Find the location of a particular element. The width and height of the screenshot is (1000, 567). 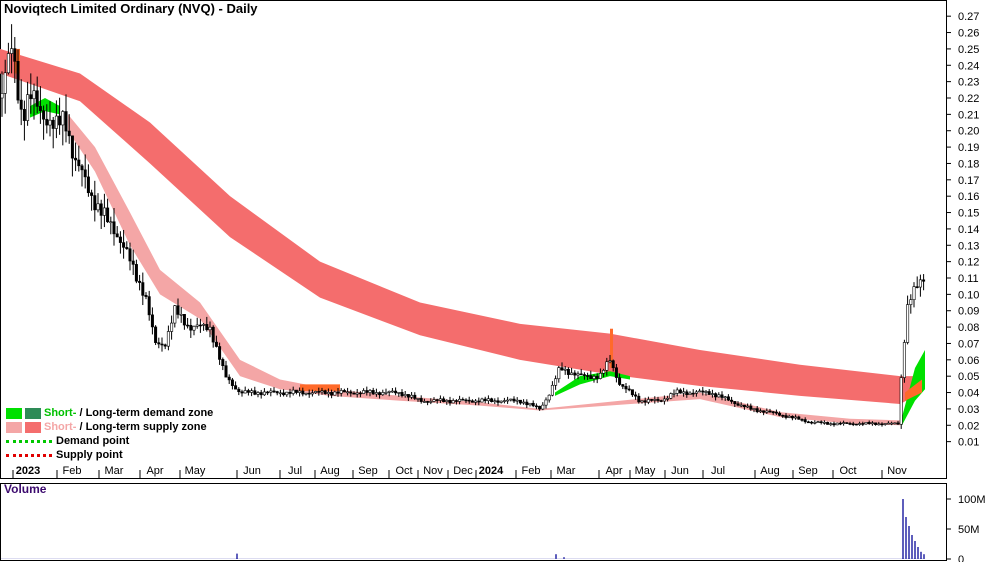

price-y-tick-label: 0.22 is located at coordinates (968, 99).